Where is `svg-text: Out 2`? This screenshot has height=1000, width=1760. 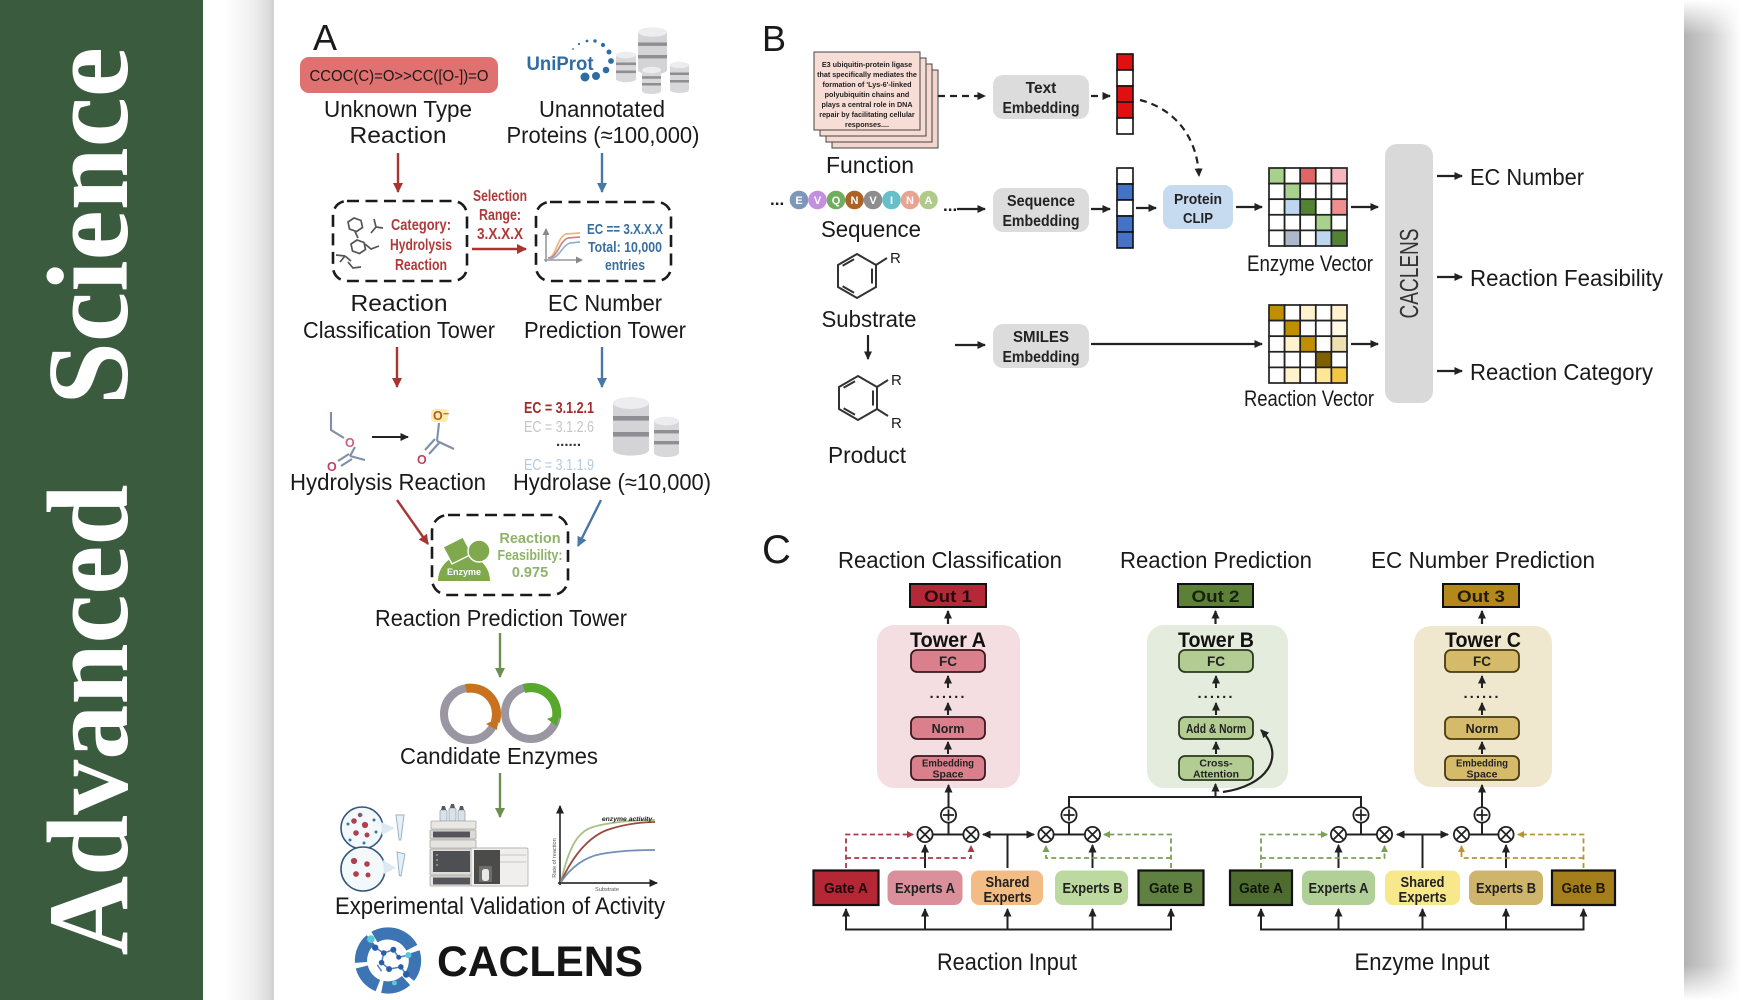
svg-text: Out 2 is located at coordinates (1216, 596).